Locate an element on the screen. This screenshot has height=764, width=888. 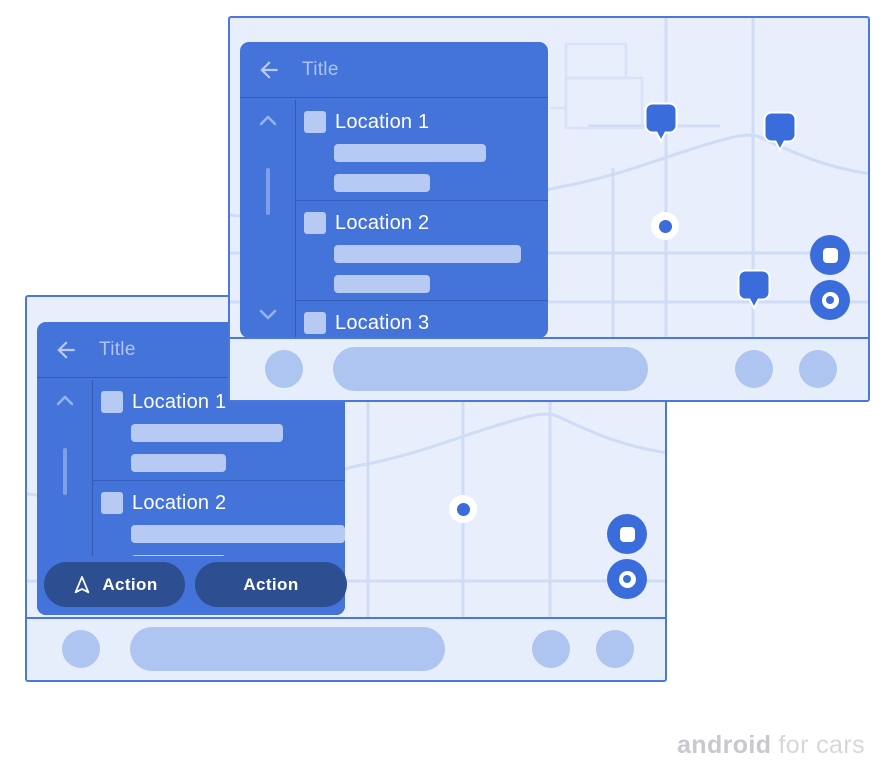
brand-name-light: for cars is located at coordinates (821, 745).